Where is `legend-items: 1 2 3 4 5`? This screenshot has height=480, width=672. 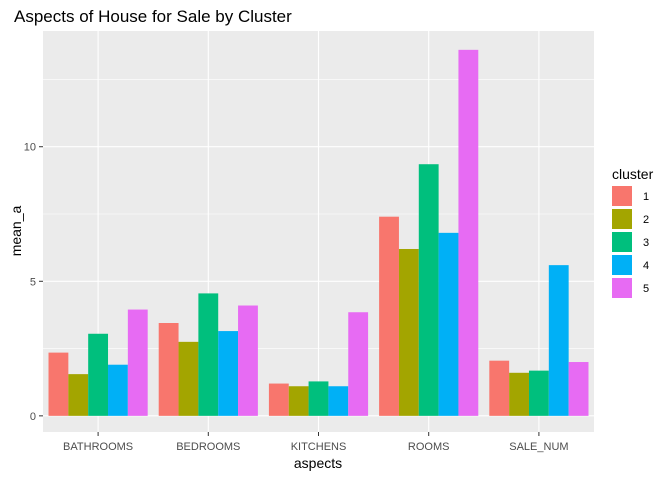 legend-items: 1 2 3 4 5 is located at coordinates (630, 242).